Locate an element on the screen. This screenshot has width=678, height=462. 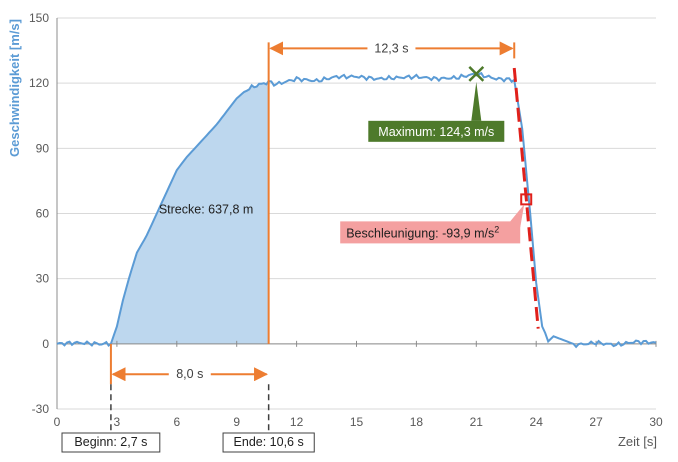
end-label-text: Ende: 10,6 s is located at coordinates (269, 442).